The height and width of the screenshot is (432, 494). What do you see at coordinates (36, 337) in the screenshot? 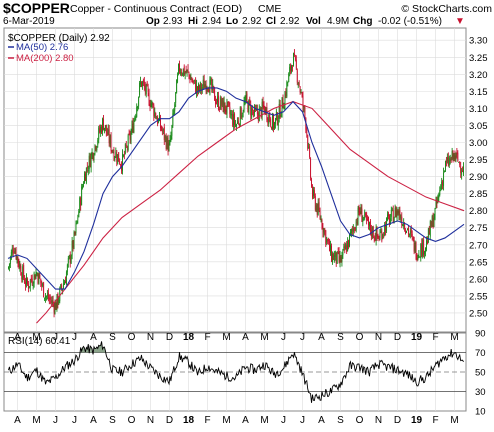
I see `month-tick-label-top: M` at bounding box center [36, 337].